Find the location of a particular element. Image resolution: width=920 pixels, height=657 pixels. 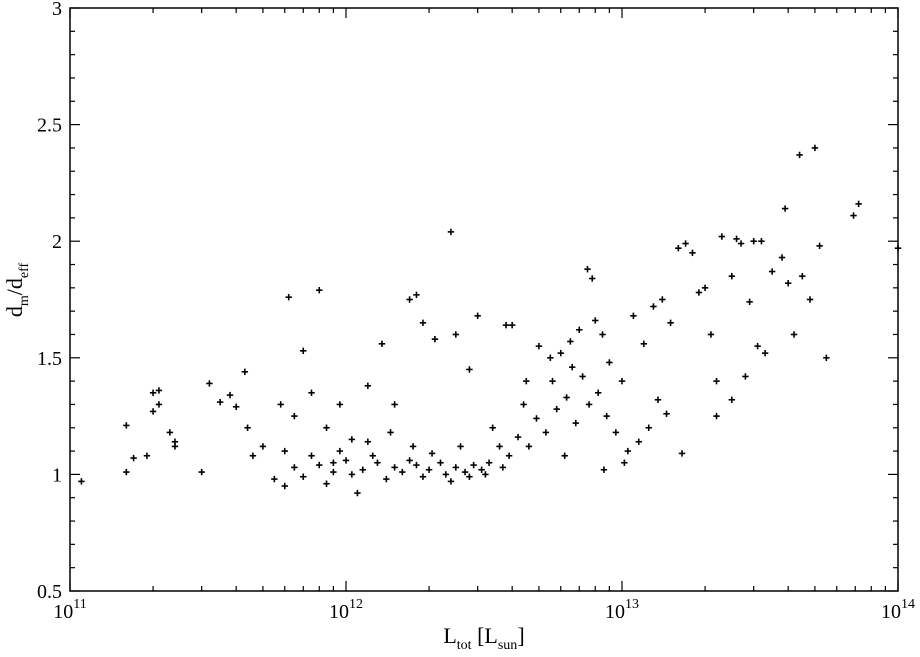

x-axis-title-bracket-main: L is located at coordinates (490, 635).